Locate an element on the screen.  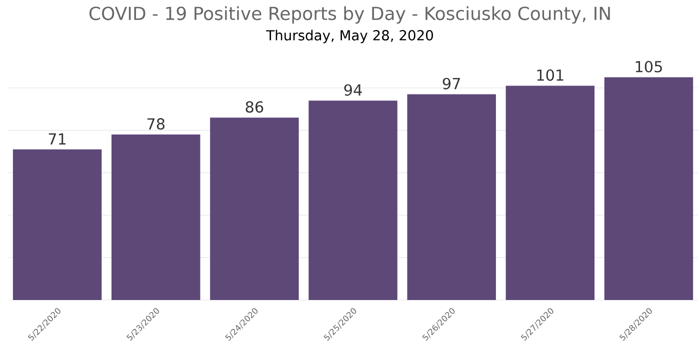
chart-subtitle: Thursday, May 28, 2020 is located at coordinates (349, 37).